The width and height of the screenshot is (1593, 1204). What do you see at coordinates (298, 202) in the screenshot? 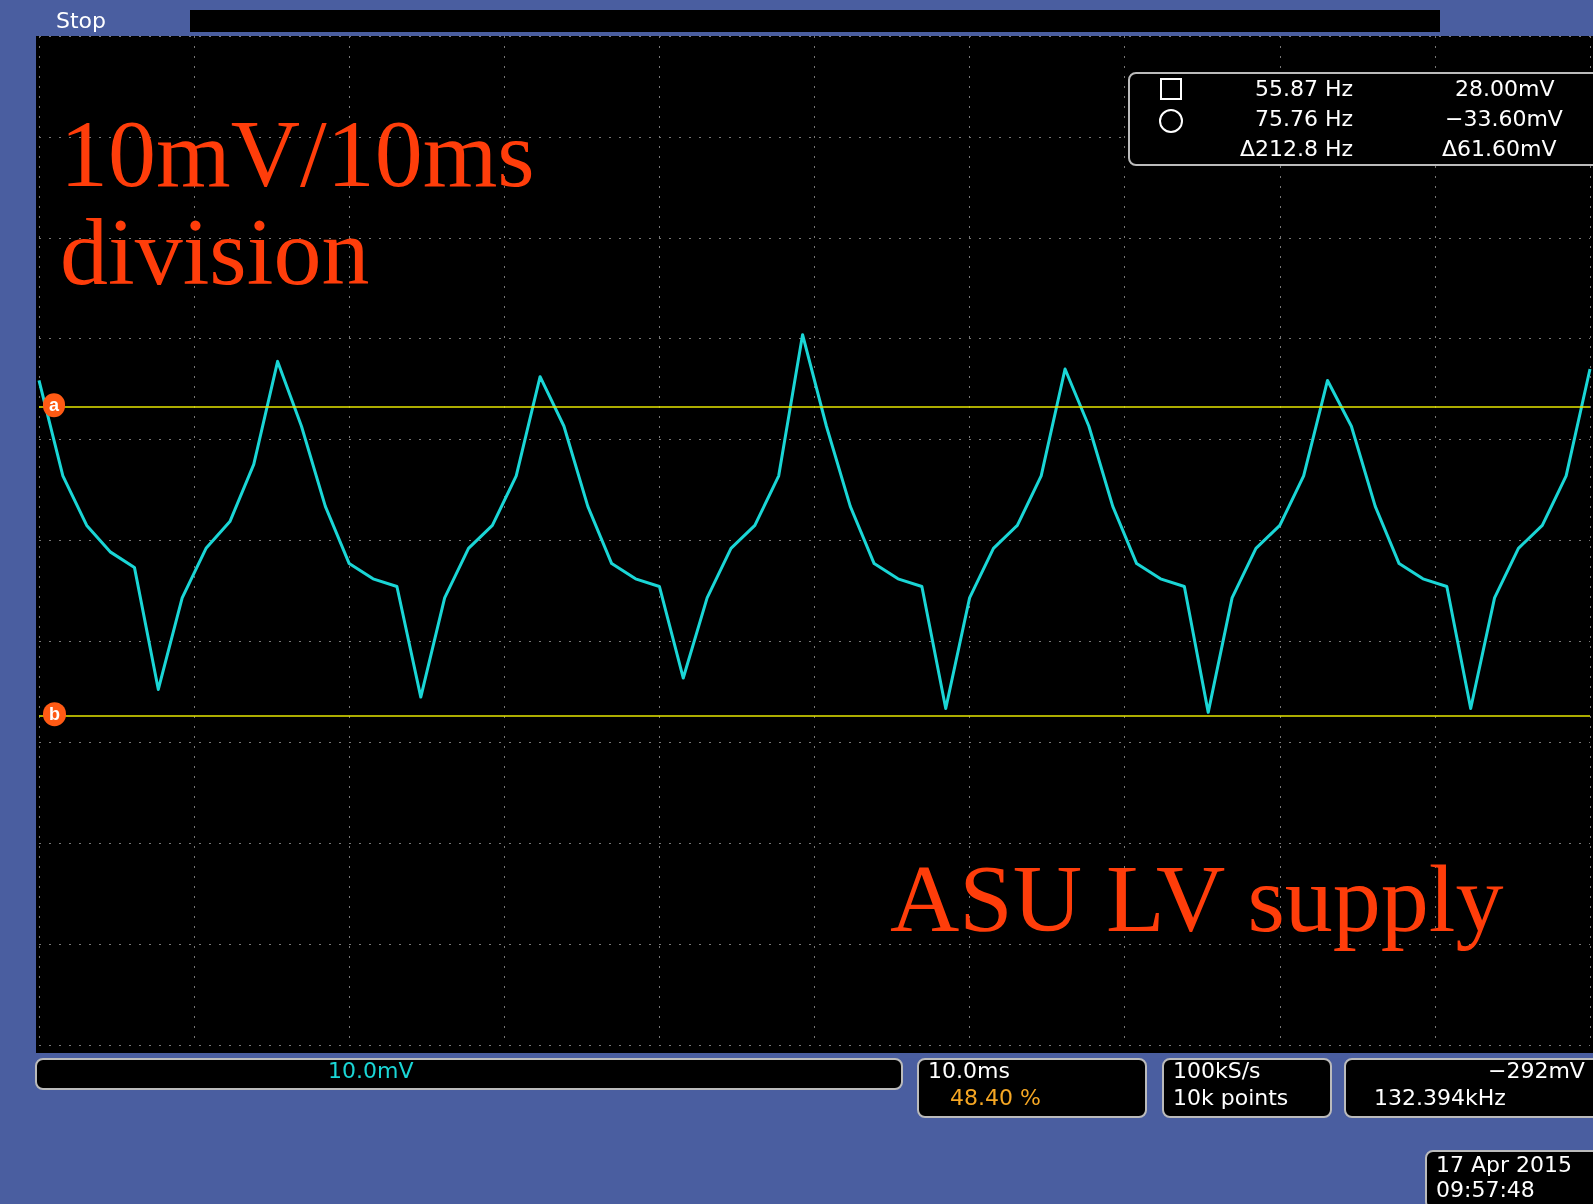
I see `text: 10mV/10ms division` at bounding box center [298, 202].